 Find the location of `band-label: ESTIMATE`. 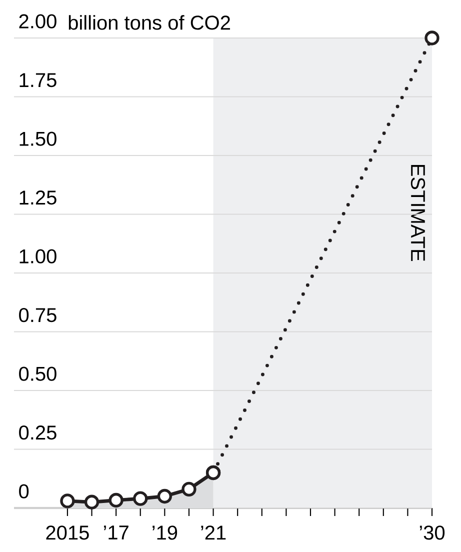

band-label: ESTIMATE is located at coordinates (418, 213).